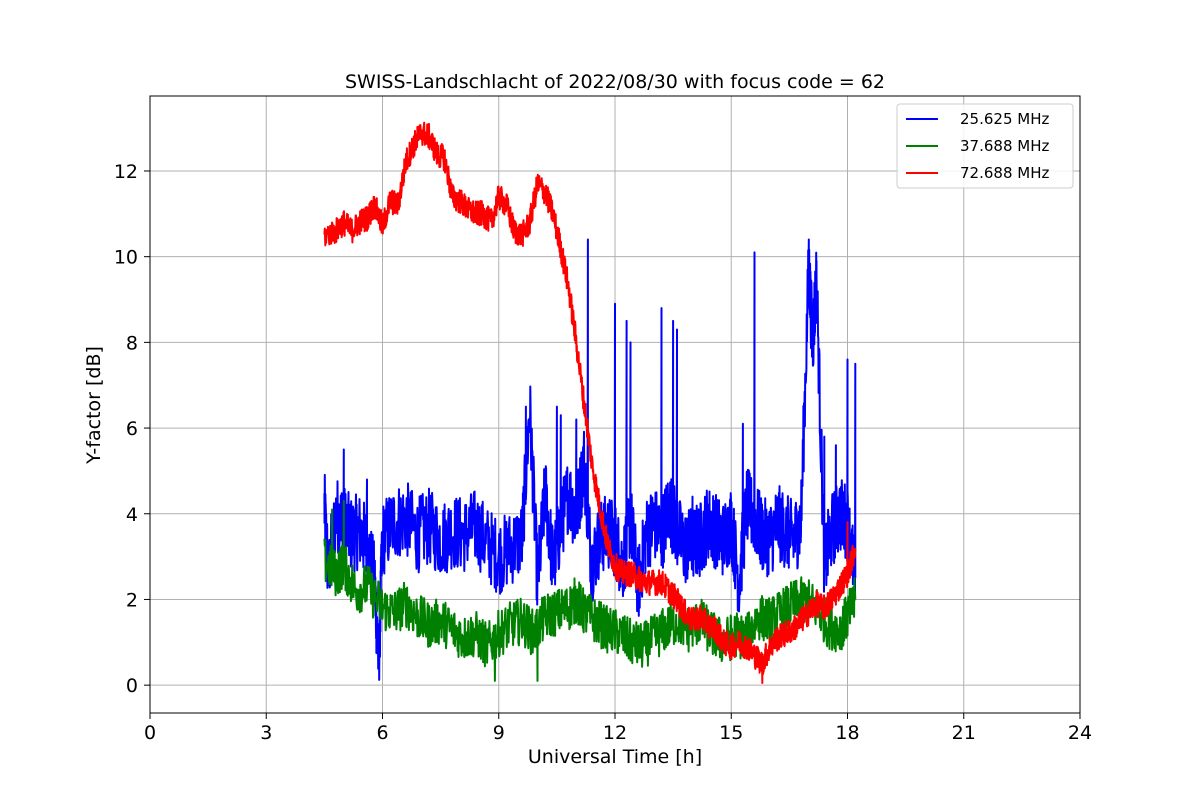 The height and width of the screenshot is (800, 1200). I want to click on y-axis: 0 2 4 6 8 10 12, so click(132, 429).